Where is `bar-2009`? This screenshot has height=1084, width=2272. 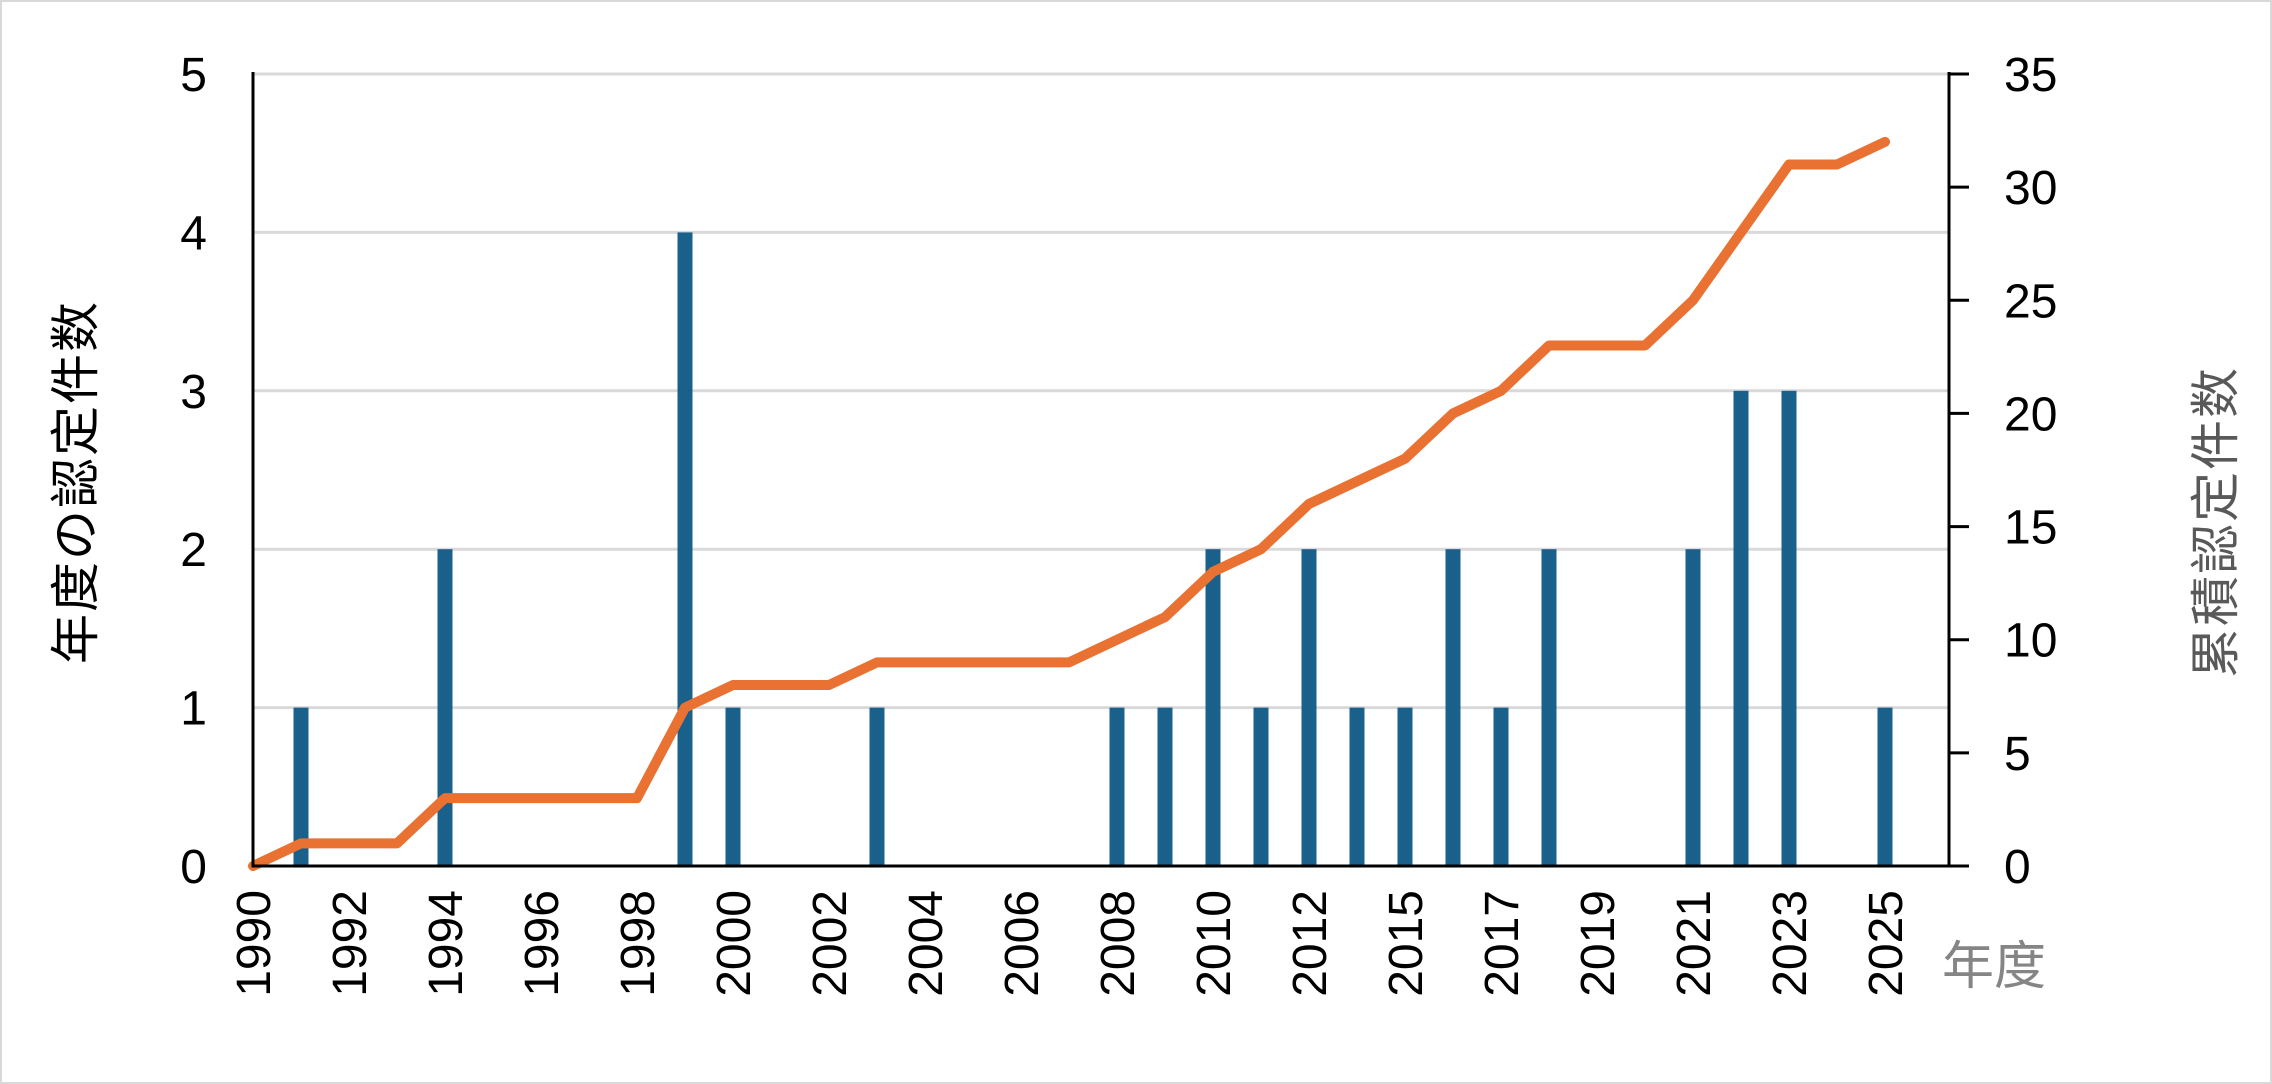
bar-2009 is located at coordinates (1165, 786).